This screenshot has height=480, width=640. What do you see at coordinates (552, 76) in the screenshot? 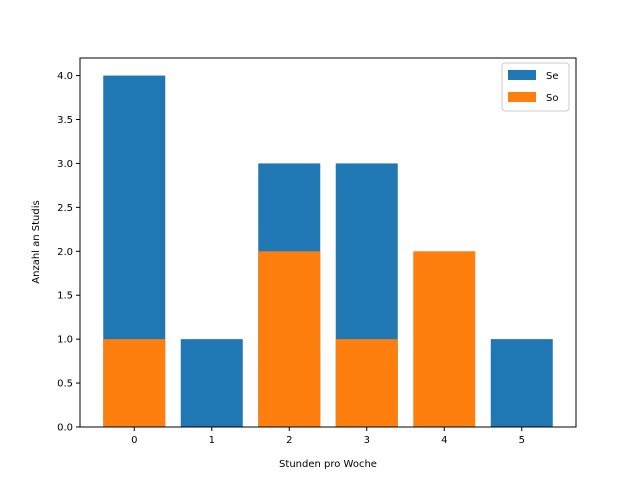
I see `legend-label-se: Se` at bounding box center [552, 76].